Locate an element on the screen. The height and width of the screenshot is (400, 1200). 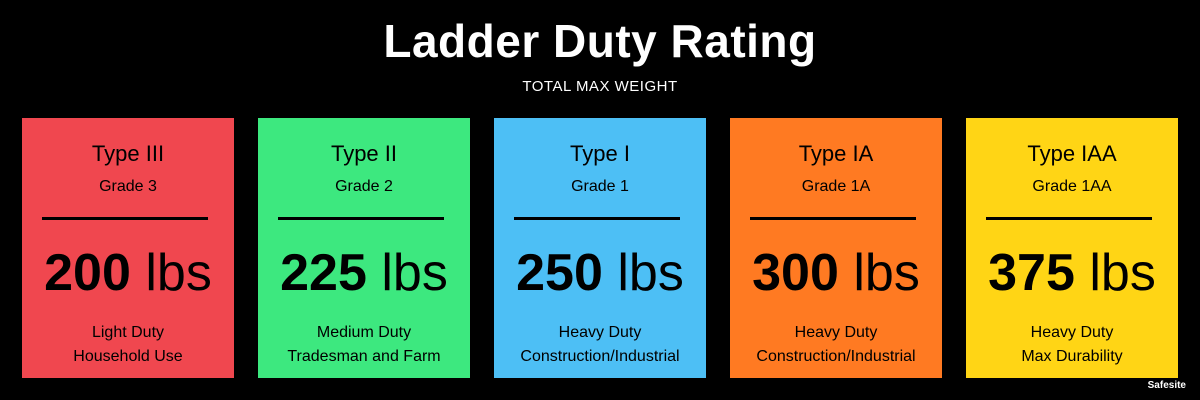
card-weight: 200 lbs is located at coordinates (128, 273).